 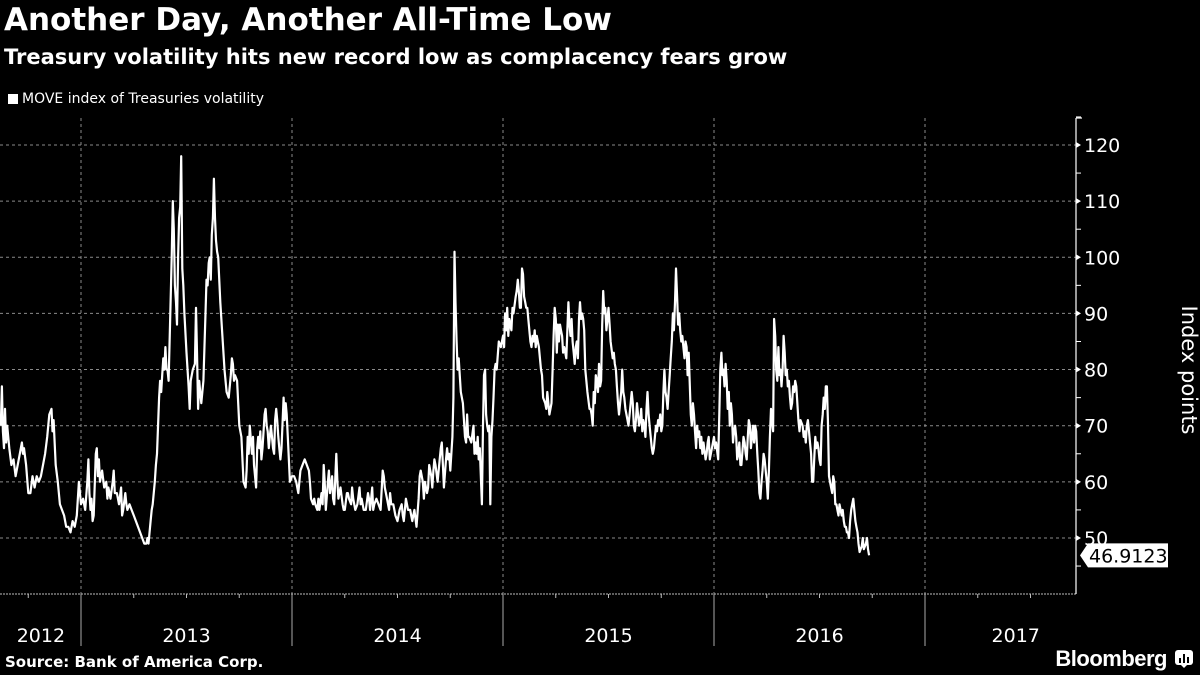 I want to click on y-tick-label: 60, so click(x=1096, y=483).